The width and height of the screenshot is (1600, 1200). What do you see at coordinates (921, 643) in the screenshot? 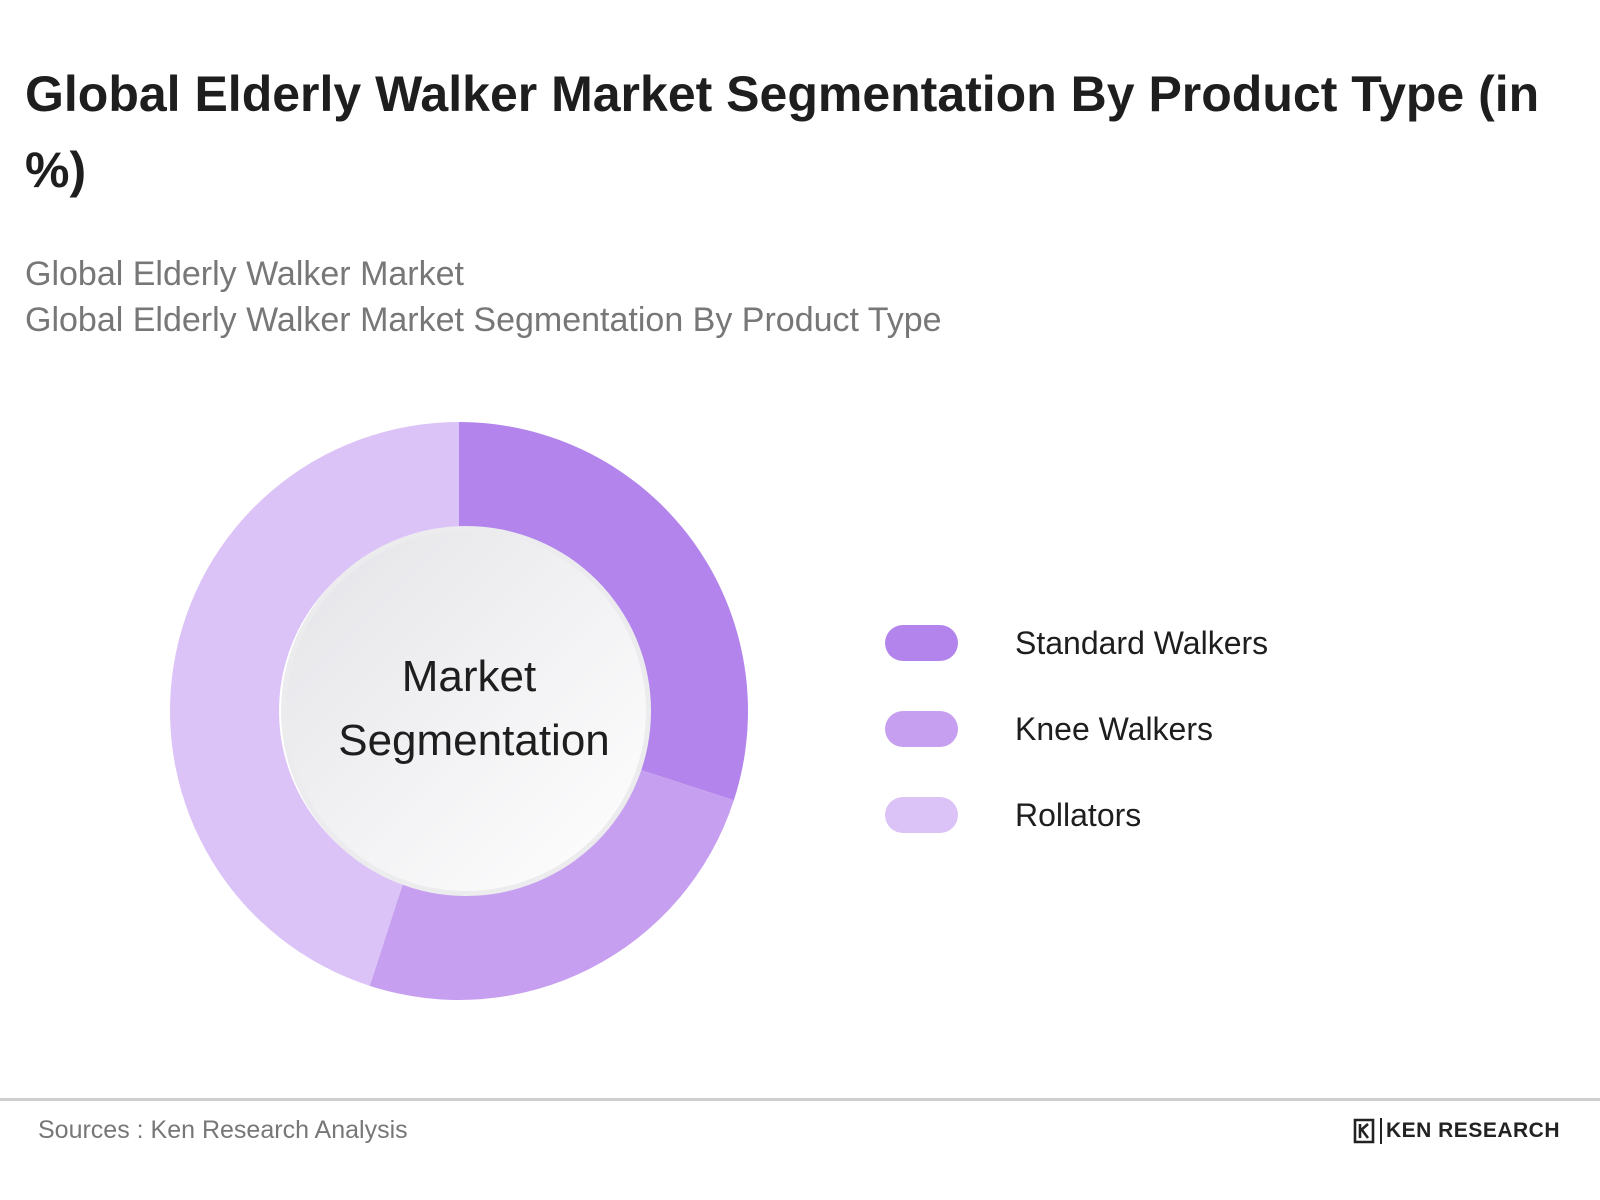
I see `legend-swatch-standard-walkers` at bounding box center [921, 643].